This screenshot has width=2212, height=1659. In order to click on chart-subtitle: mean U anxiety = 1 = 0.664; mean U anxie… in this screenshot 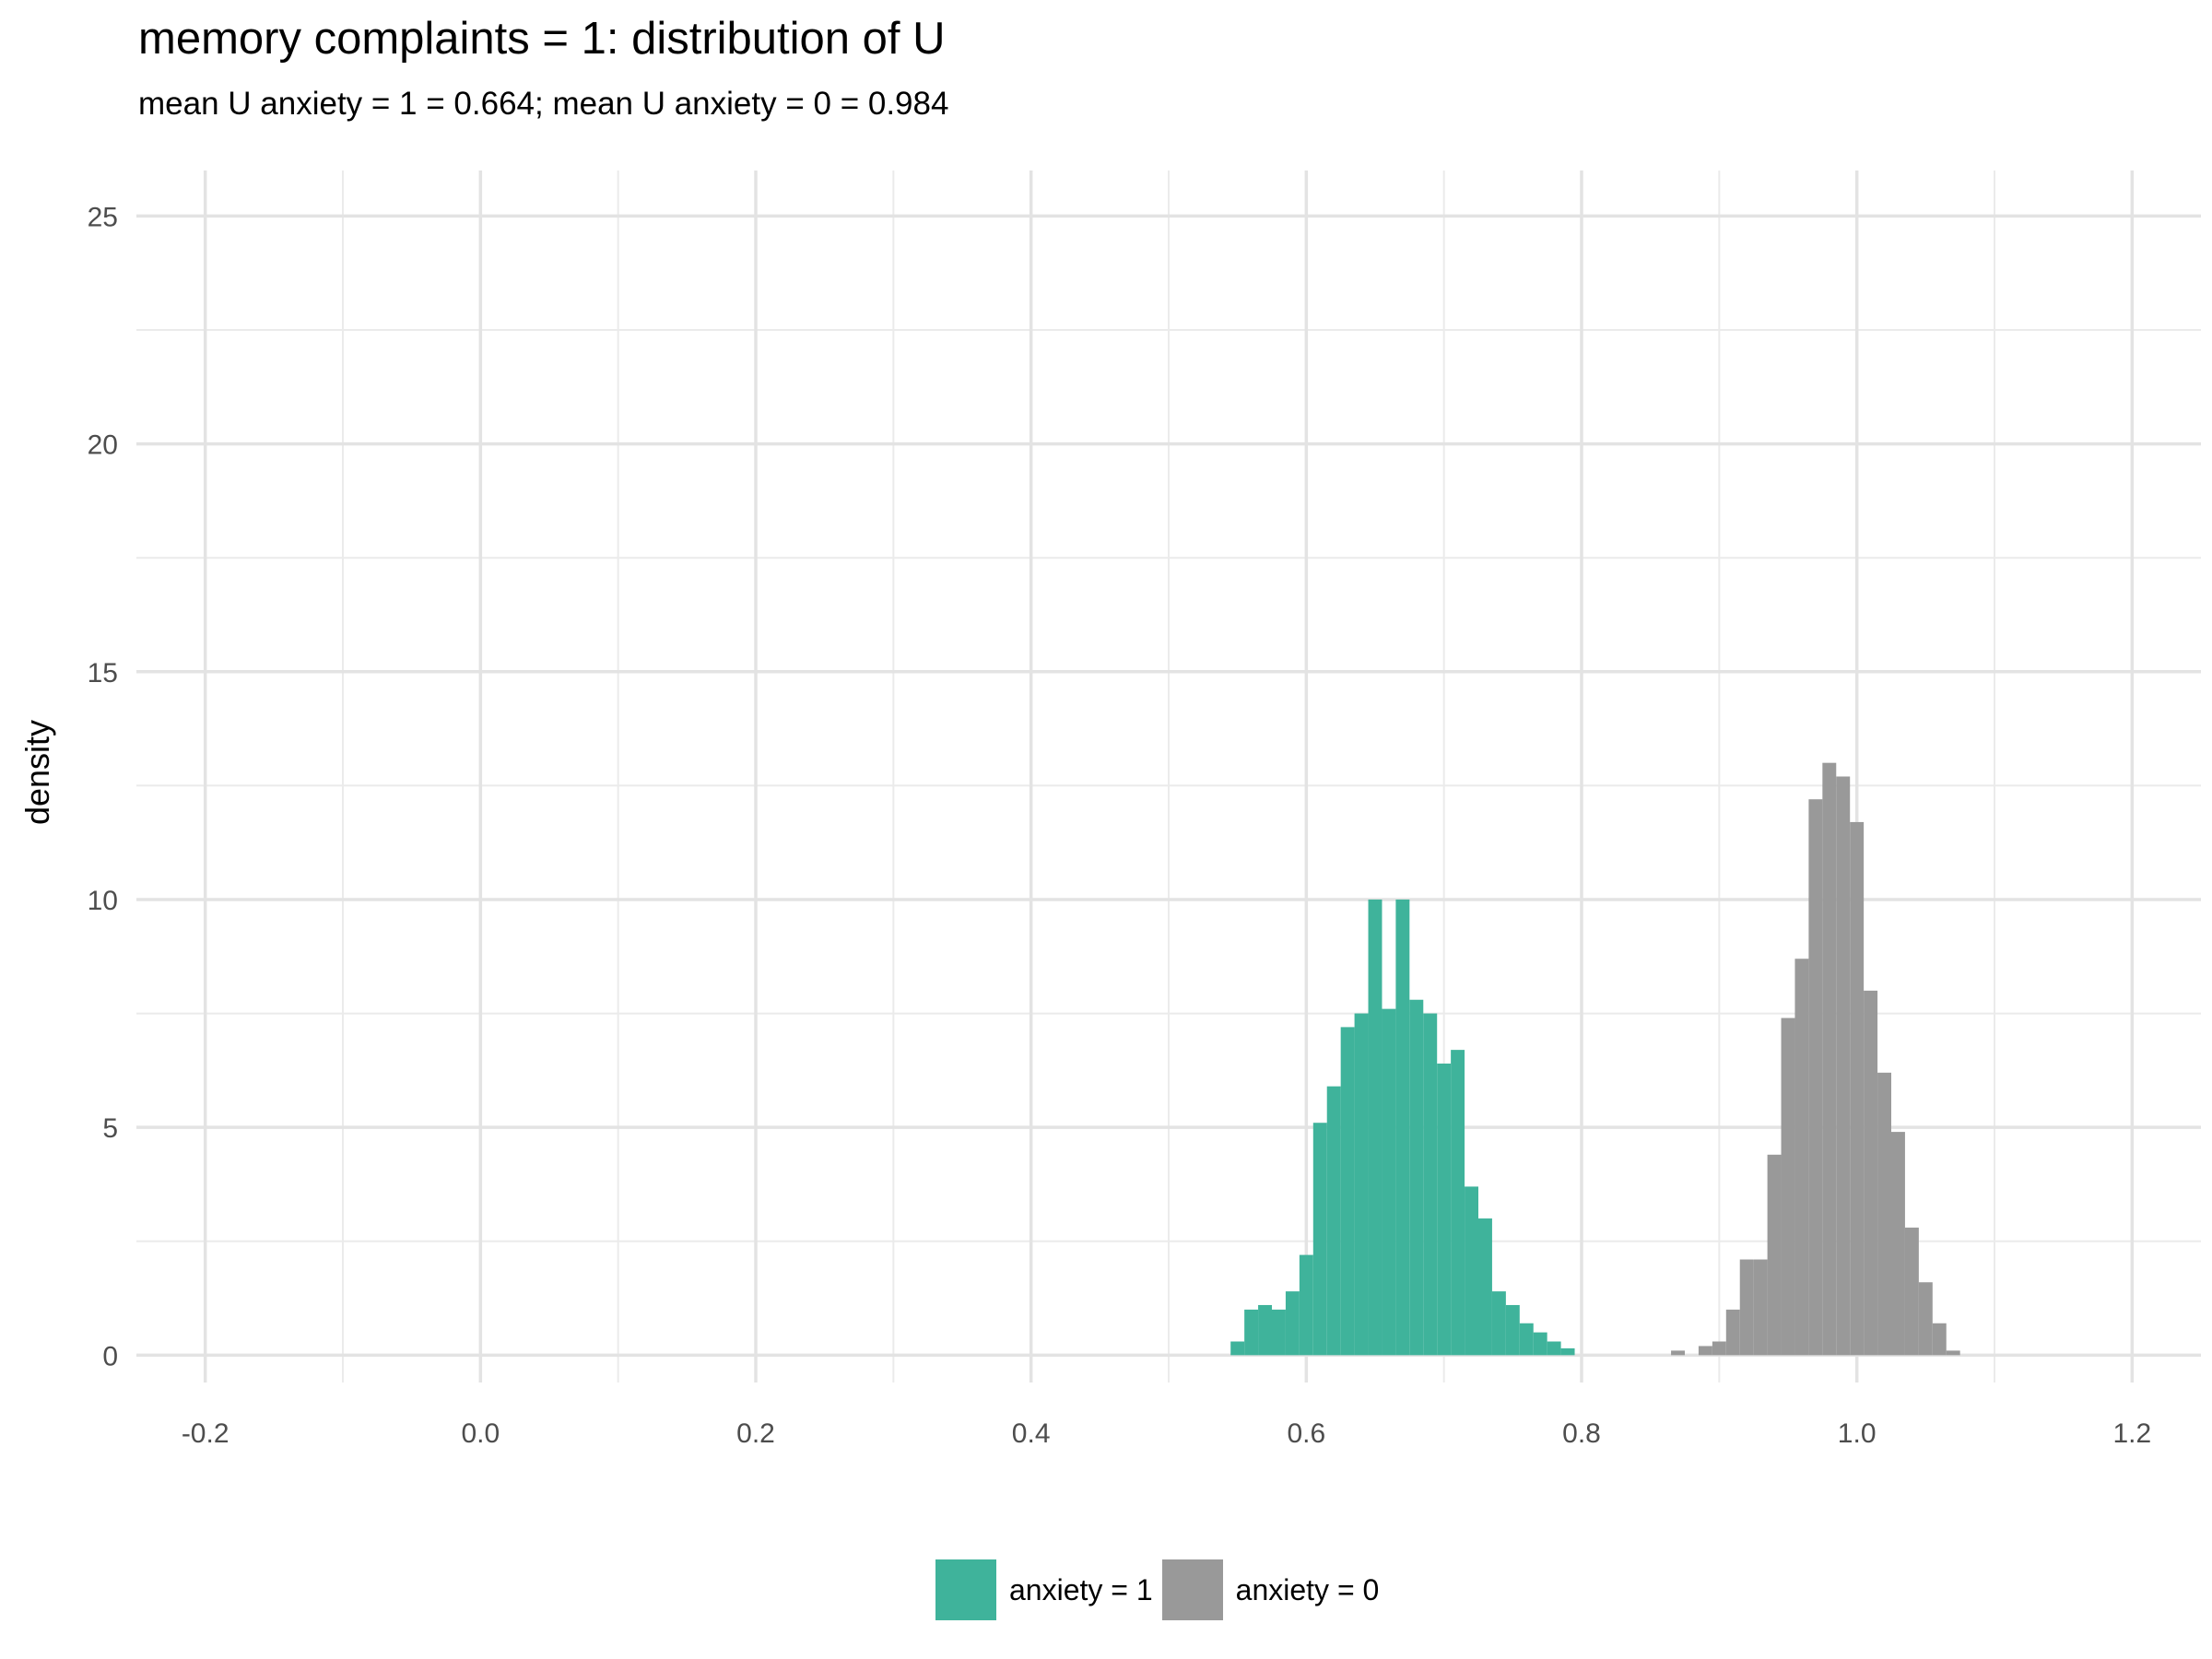, I will do `click(543, 104)`.